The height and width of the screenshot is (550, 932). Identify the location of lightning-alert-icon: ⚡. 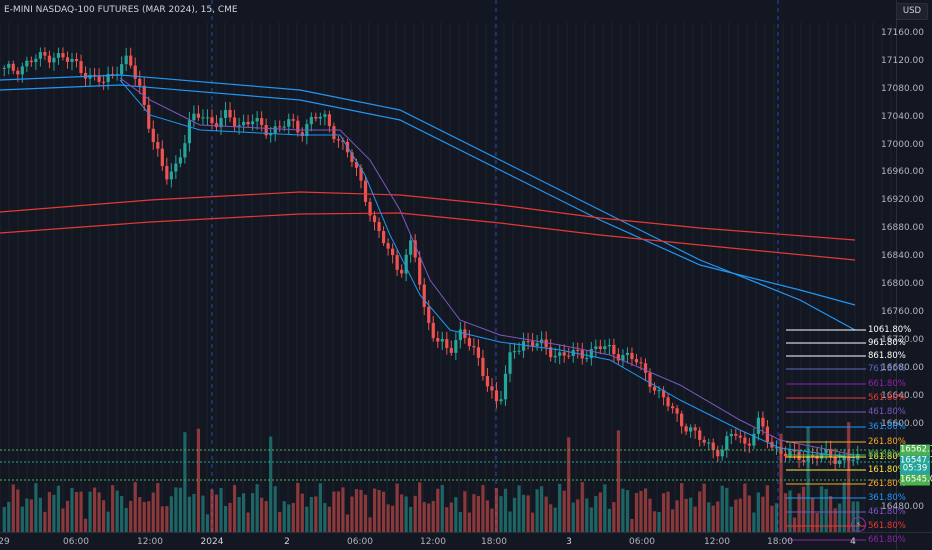
(858, 524).